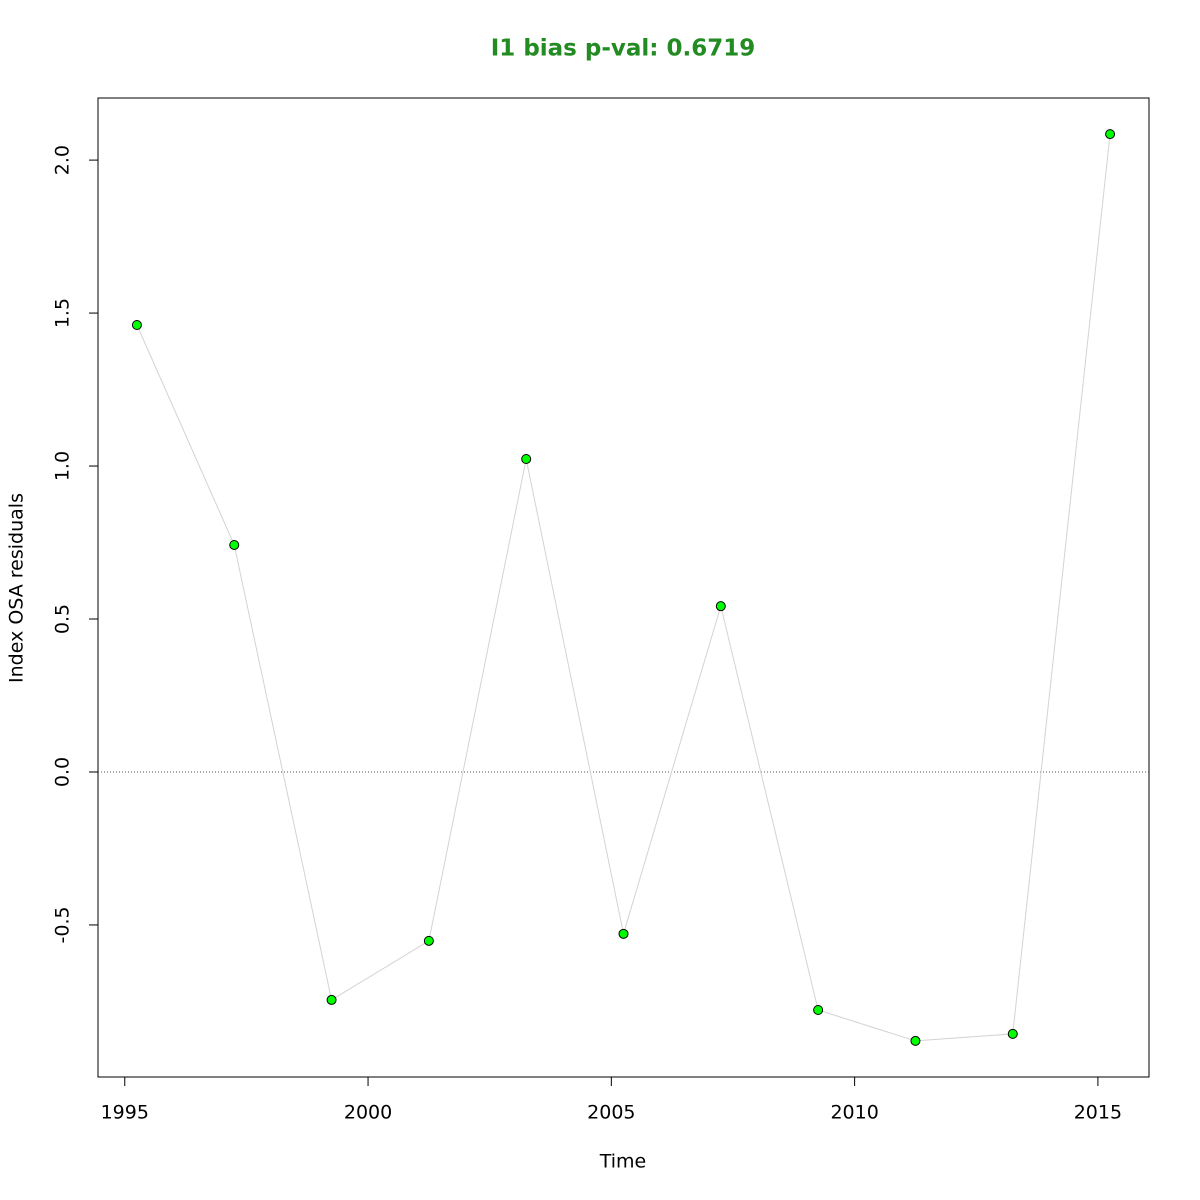  What do you see at coordinates (63, 160) in the screenshot?
I see `y-tick-label: 2.0` at bounding box center [63, 160].